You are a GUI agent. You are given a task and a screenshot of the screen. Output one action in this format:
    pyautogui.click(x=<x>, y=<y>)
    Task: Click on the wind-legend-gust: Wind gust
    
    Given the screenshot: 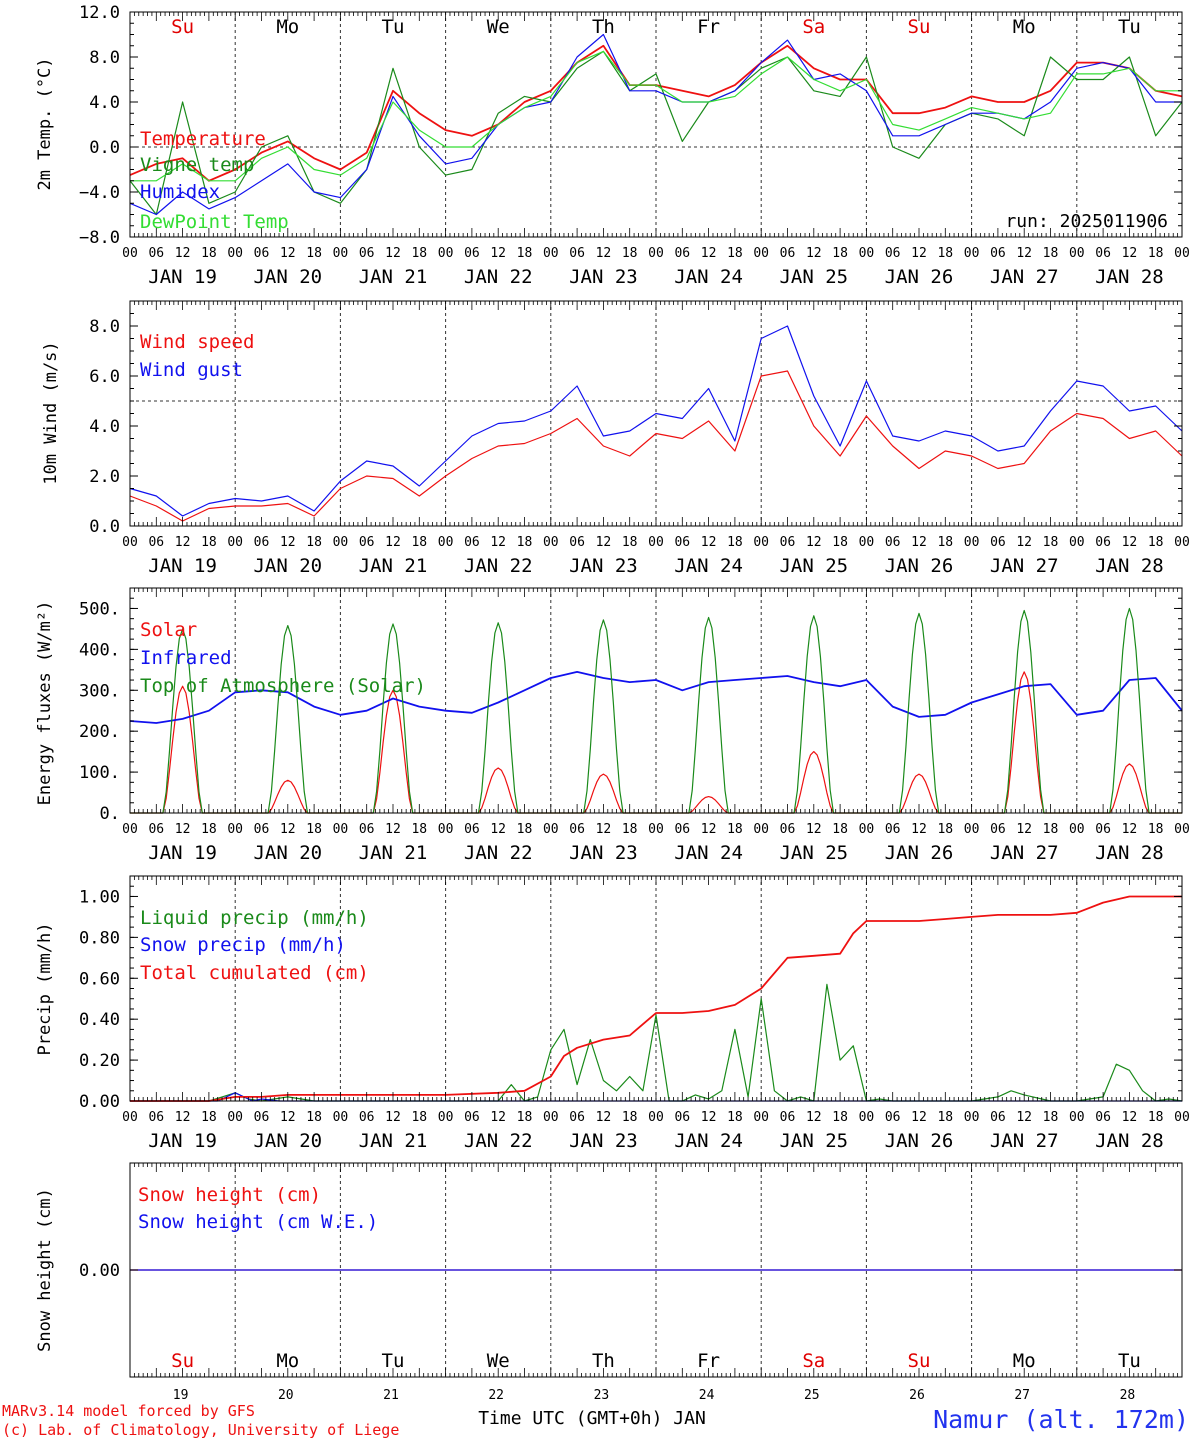 What is the action you would take?
    pyautogui.click(x=191, y=370)
    